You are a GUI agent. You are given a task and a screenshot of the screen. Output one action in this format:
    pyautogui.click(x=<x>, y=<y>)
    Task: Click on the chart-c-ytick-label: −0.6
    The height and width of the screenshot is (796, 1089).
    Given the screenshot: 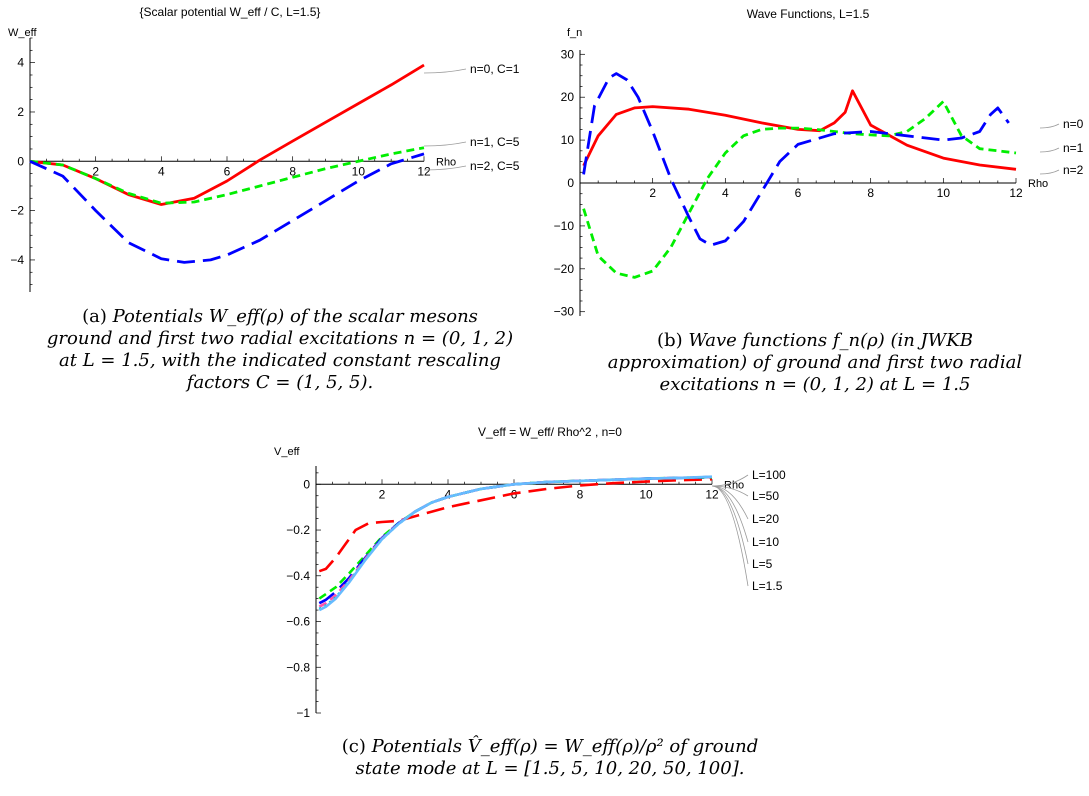 What is the action you would take?
    pyautogui.click(x=298, y=622)
    